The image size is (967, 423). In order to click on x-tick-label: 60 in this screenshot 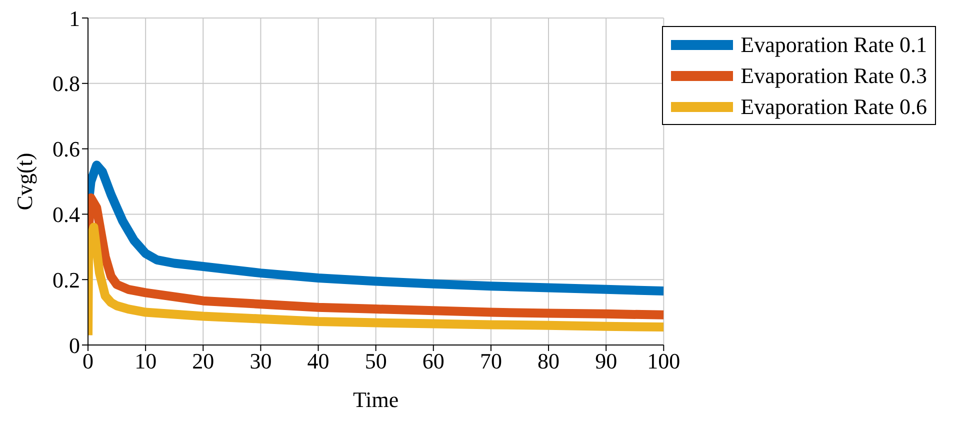, I will do `click(433, 361)`.